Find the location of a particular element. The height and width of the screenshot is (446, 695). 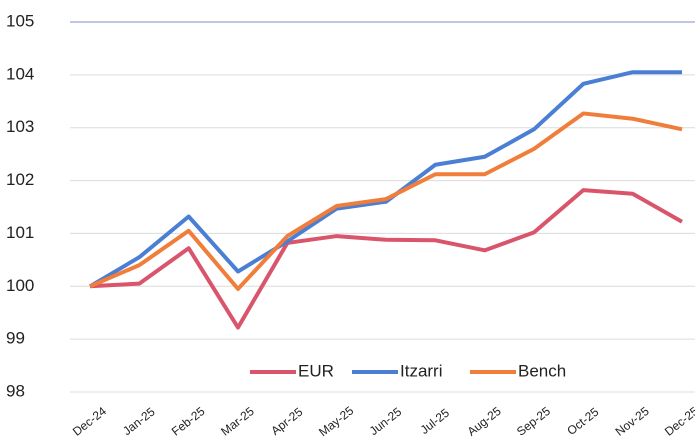

x-tick-label: Jun-25 is located at coordinates (386, 421).